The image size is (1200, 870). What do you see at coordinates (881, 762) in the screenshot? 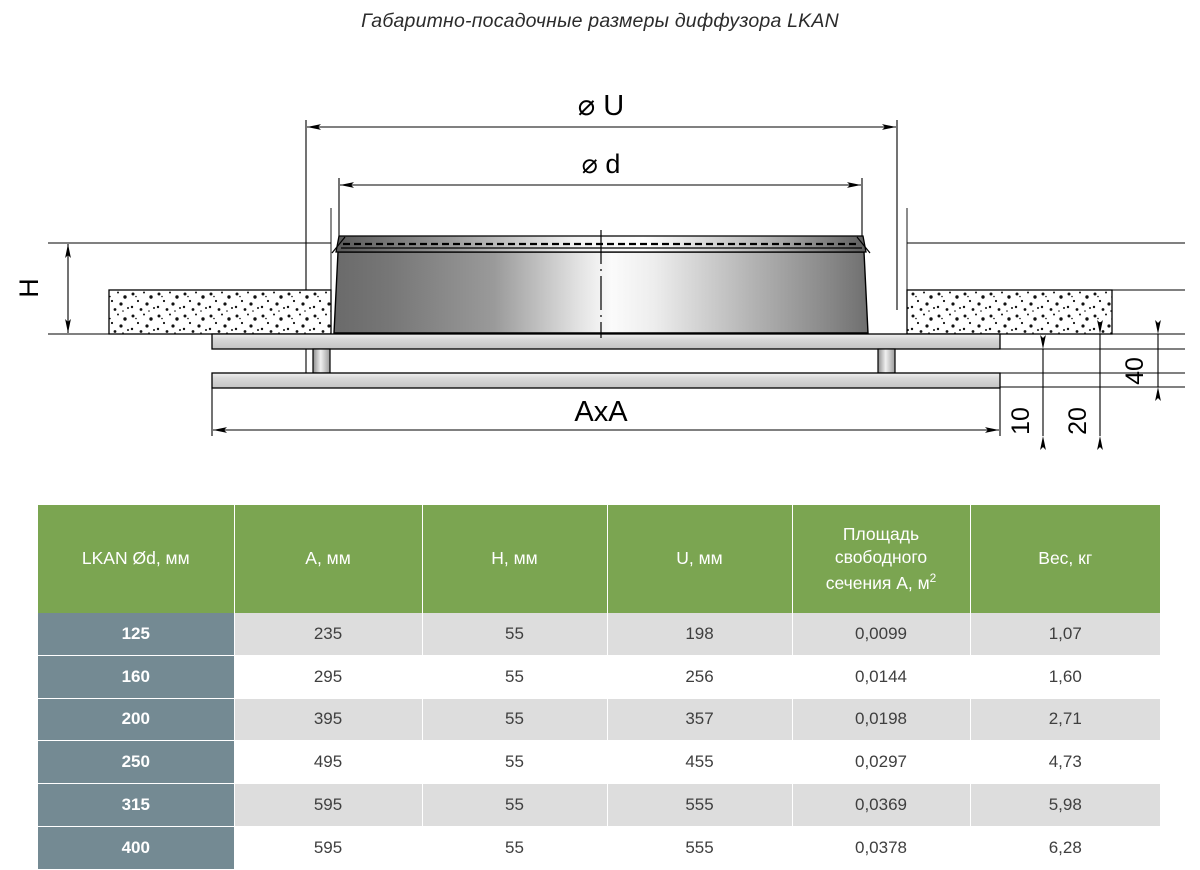
I see `cell-free-area: 0,0297` at bounding box center [881, 762].